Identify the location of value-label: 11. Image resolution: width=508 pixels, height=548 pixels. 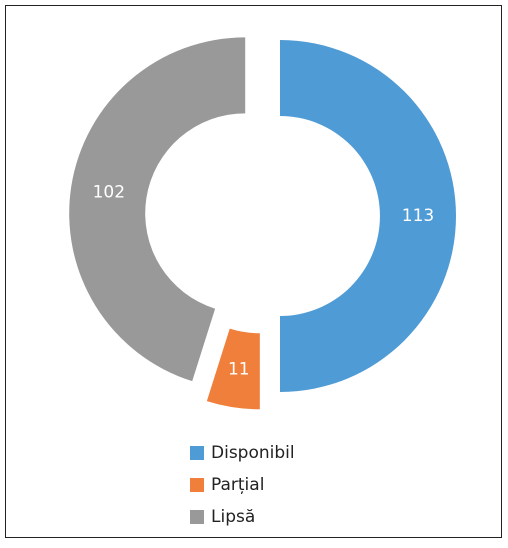
(239, 370).